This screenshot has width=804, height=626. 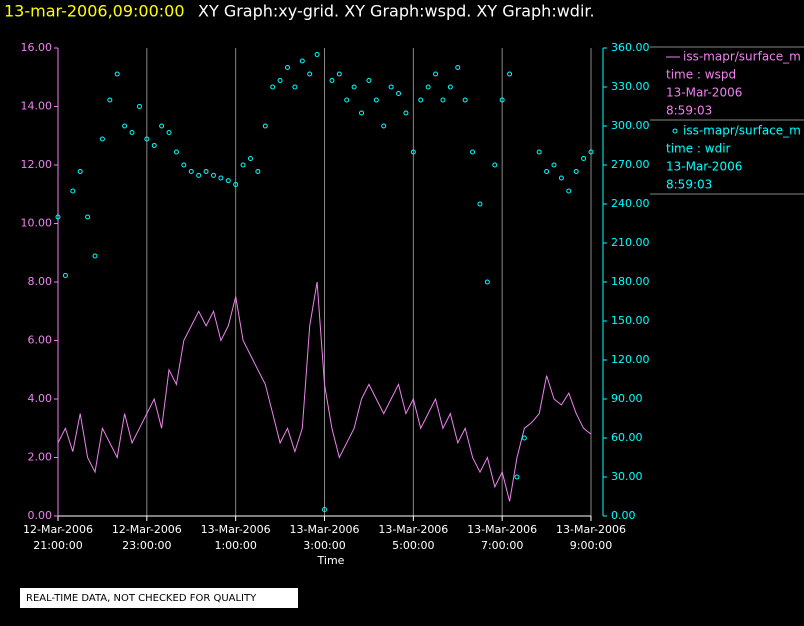 I want to click on y-tick-label: 8.00, so click(x=40, y=281).